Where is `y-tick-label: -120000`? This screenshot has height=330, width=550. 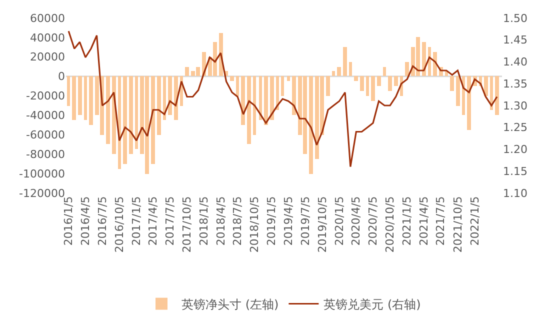 y-tick-label: -120000 is located at coordinates (42, 193).